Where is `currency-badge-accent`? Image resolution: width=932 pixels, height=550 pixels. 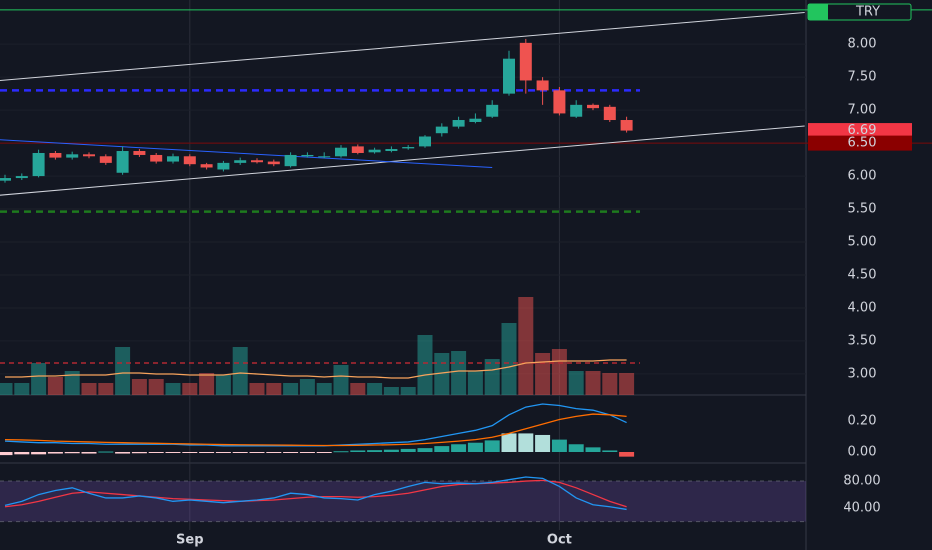
currency-badge-accent is located at coordinates (818, 12).